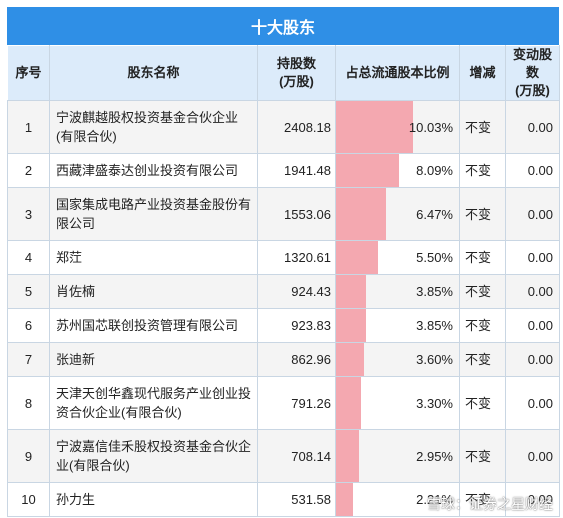  I want to click on ratio-value: 2.21%, so click(434, 499).